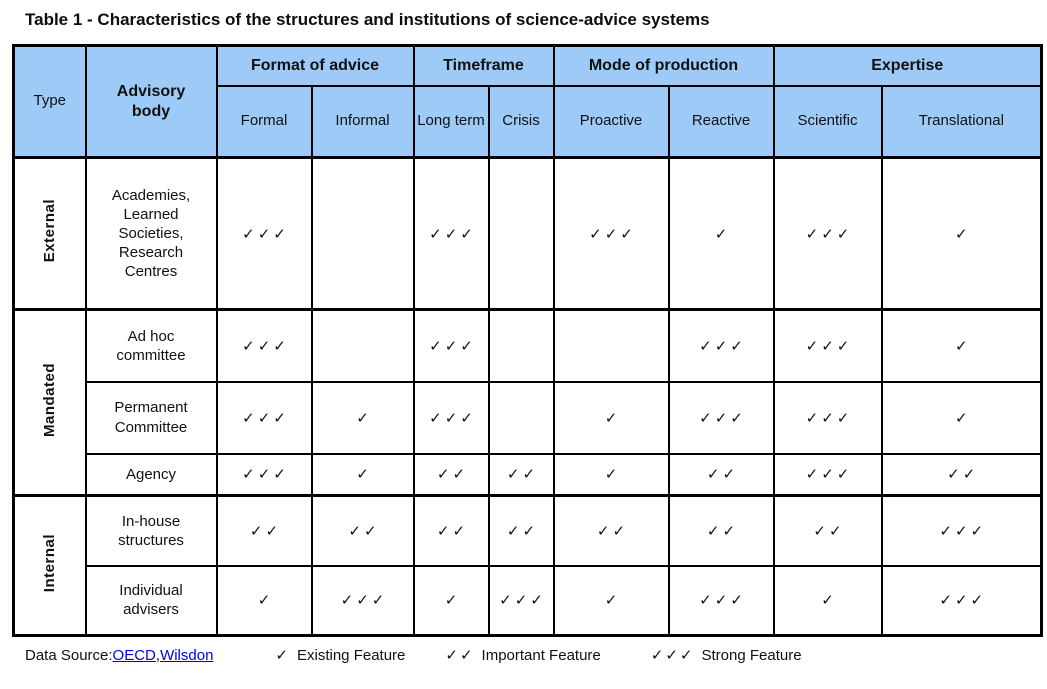 This screenshot has height=689, width=1047. I want to click on legend-existing-label: Existing Feature, so click(351, 655).